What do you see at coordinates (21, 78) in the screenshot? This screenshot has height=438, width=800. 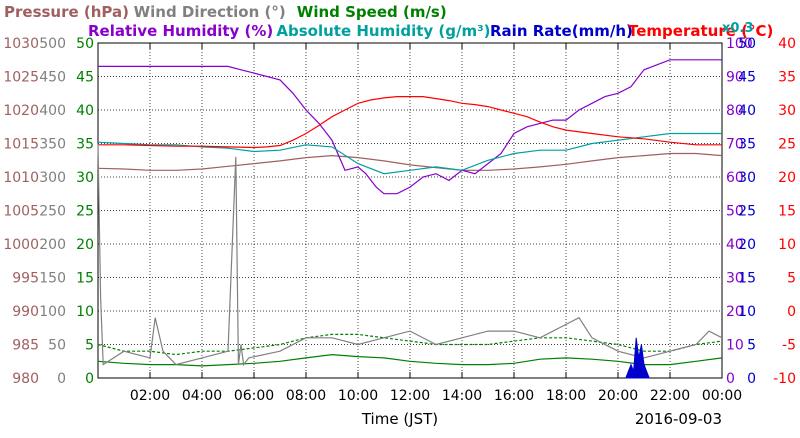 I see `y-tick-label: 1025` at bounding box center [21, 78].